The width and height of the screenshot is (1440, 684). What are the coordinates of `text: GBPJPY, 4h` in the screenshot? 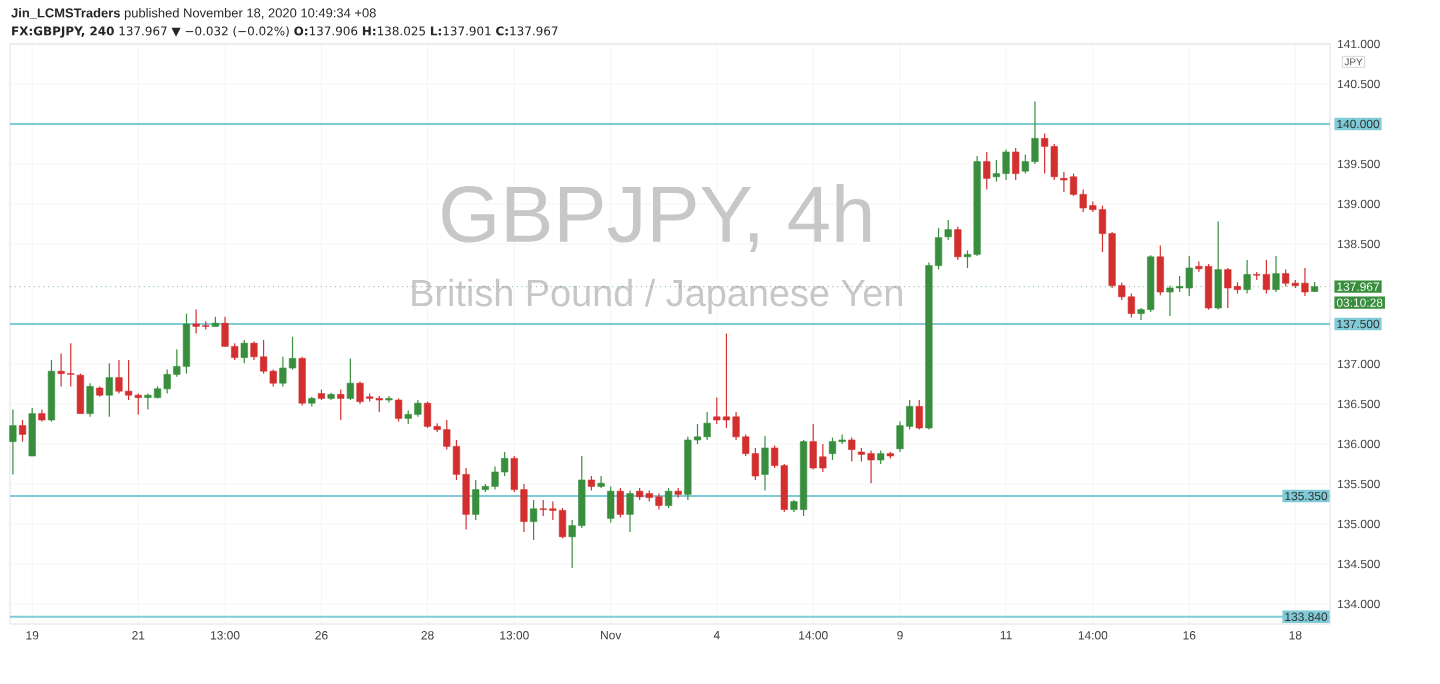 It's located at (656, 218).